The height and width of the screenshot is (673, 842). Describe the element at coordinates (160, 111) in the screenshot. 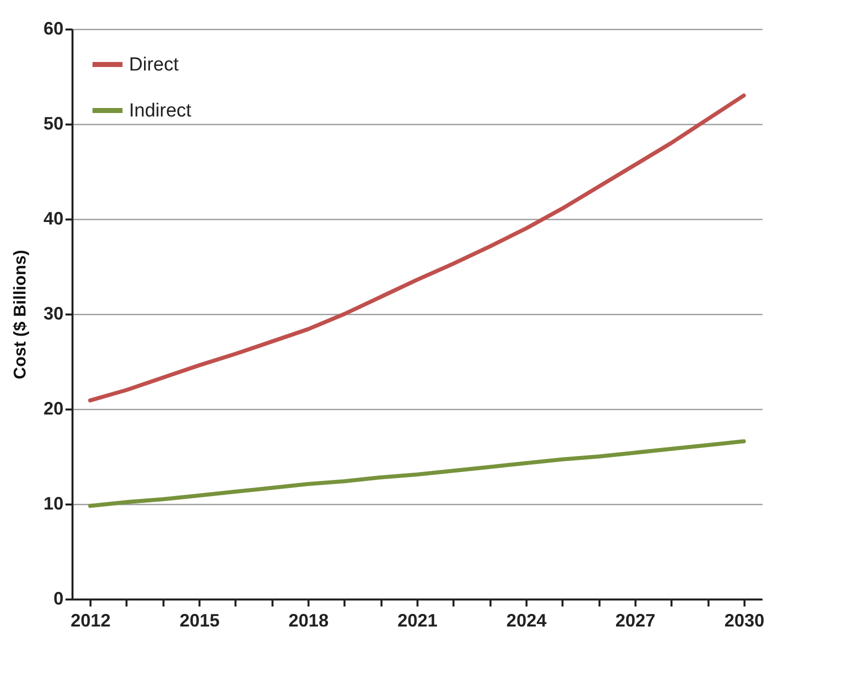

I see `legend-label: Indirect` at that location.